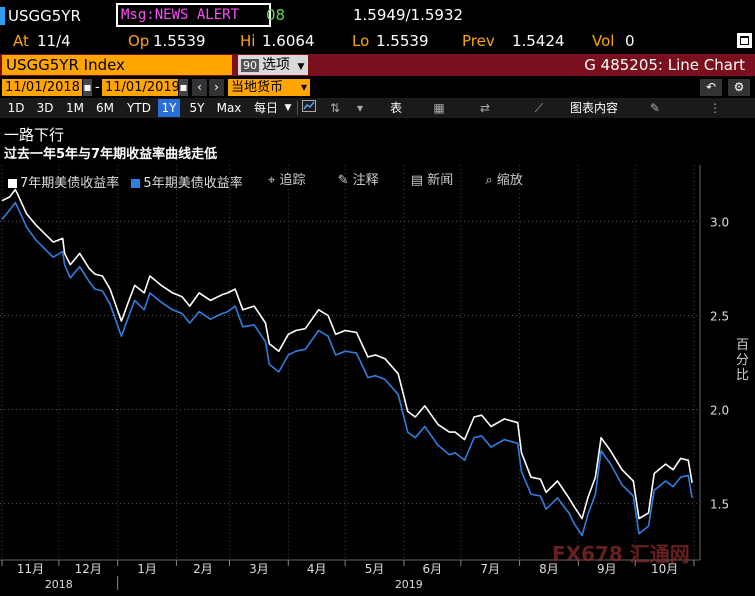 The height and width of the screenshot is (596, 755). What do you see at coordinates (216, 87) in the screenshot?
I see `next-period-icon: ›` at bounding box center [216, 87].